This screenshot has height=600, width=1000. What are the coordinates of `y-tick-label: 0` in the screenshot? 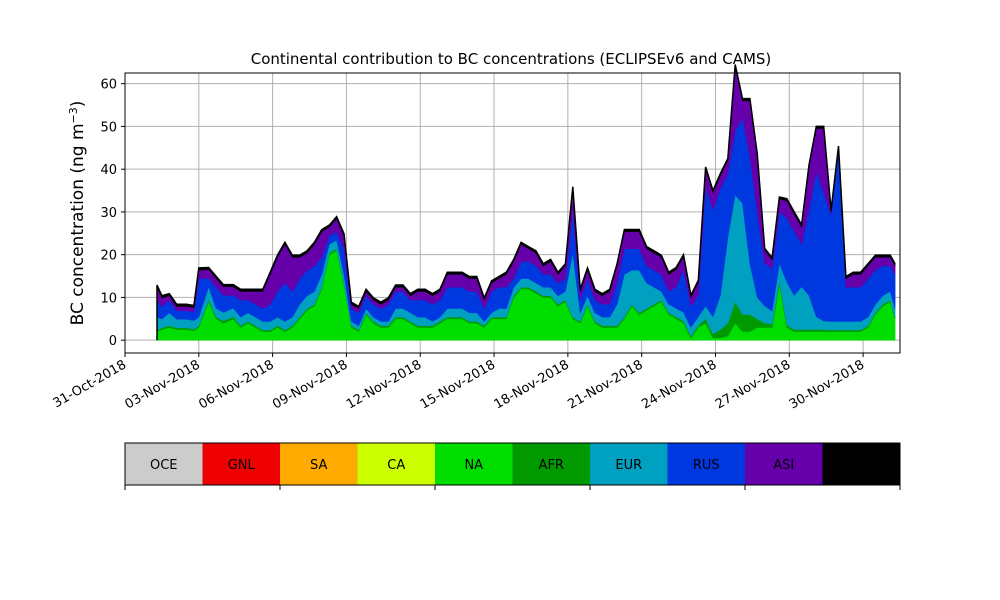 It's located at (113, 341).